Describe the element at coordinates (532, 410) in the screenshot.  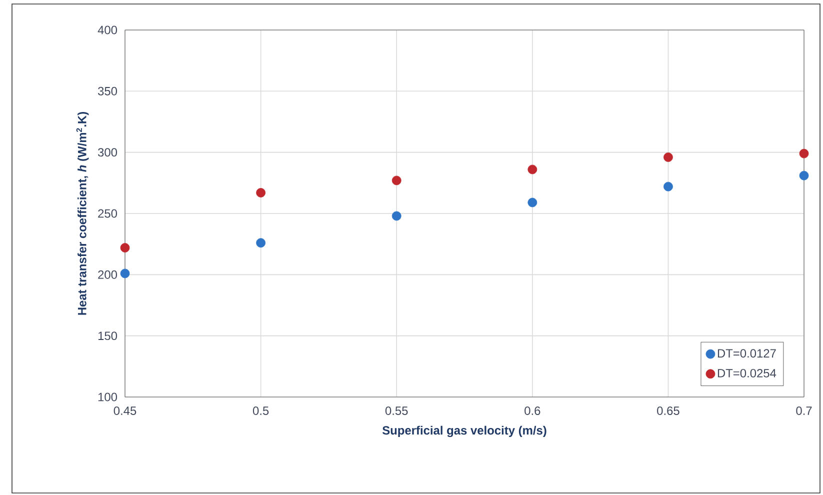
I see `x-tick-label: 0.6` at that location.